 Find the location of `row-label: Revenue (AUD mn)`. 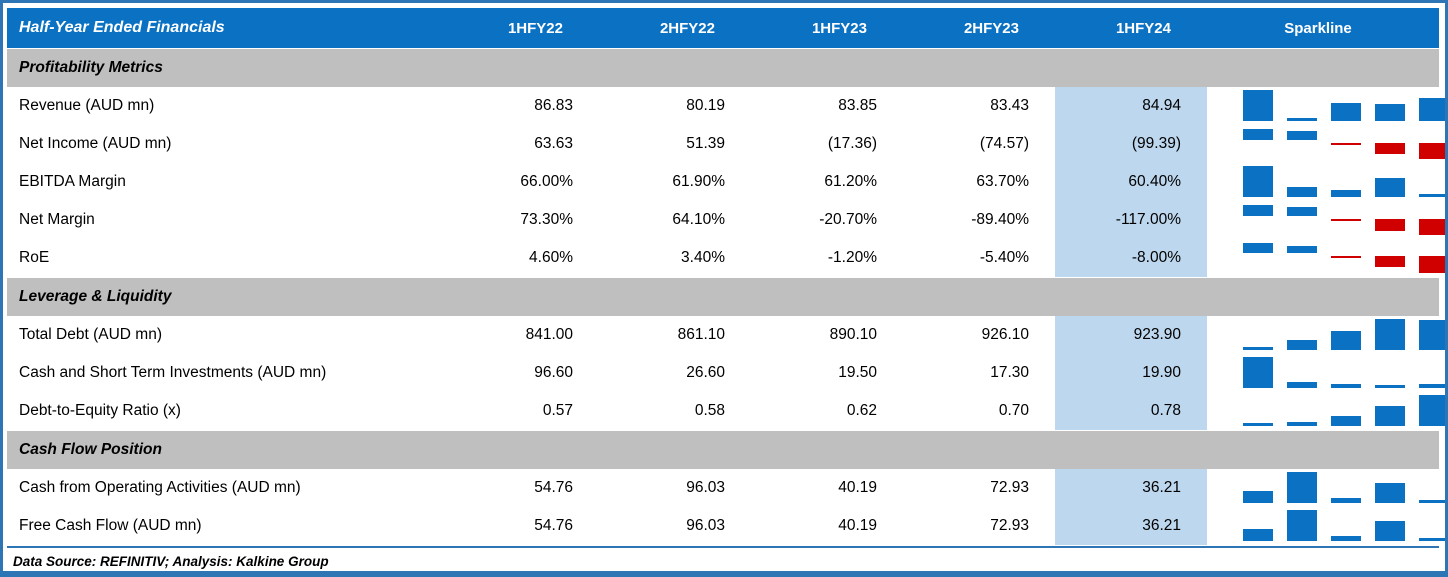

row-label: Revenue (AUD mn) is located at coordinates (87, 105).